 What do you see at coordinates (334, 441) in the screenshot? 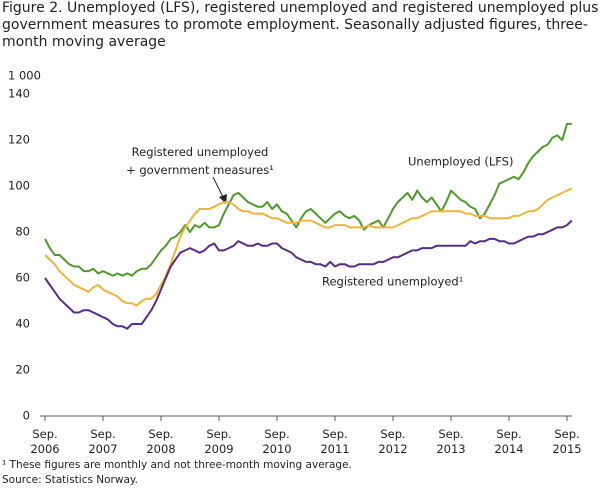
I see `x-tick-label: Sep. 2011` at bounding box center [334, 441].